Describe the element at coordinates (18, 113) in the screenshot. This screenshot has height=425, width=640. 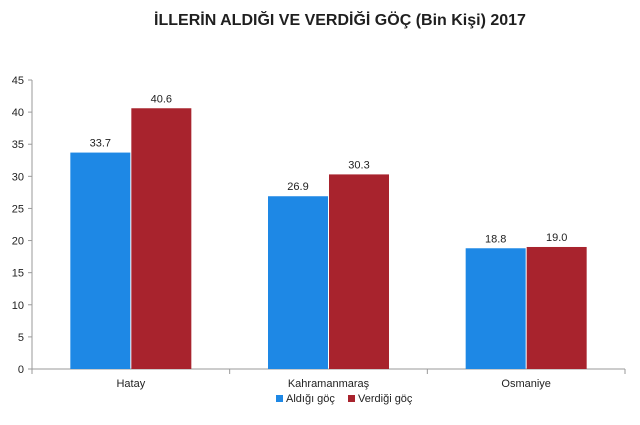
I see `y-tick-label: 40` at that location.